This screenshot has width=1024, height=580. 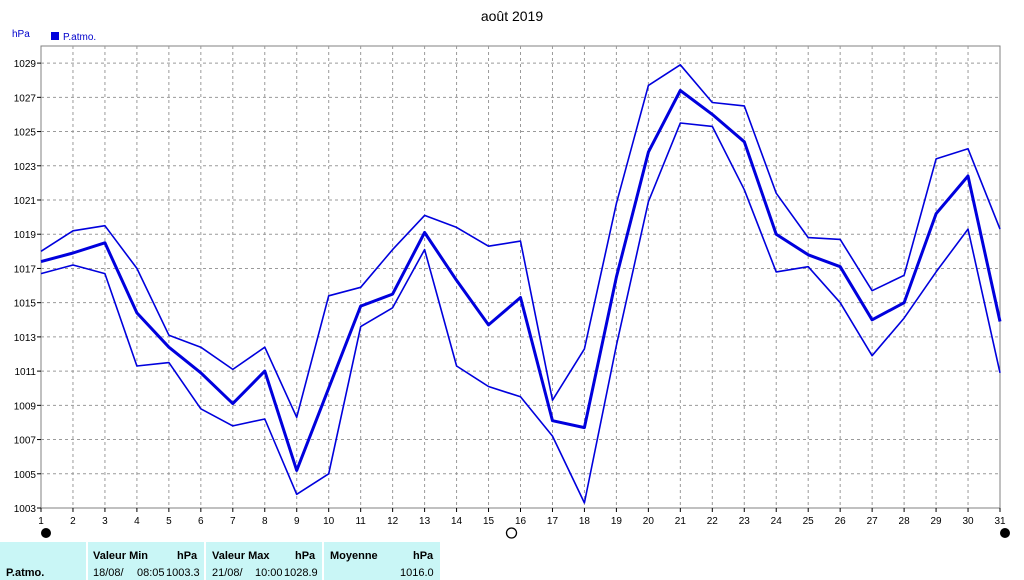 What do you see at coordinates (25, 304) in the screenshot?
I see `y-tick-label: 1015` at bounding box center [25, 304].